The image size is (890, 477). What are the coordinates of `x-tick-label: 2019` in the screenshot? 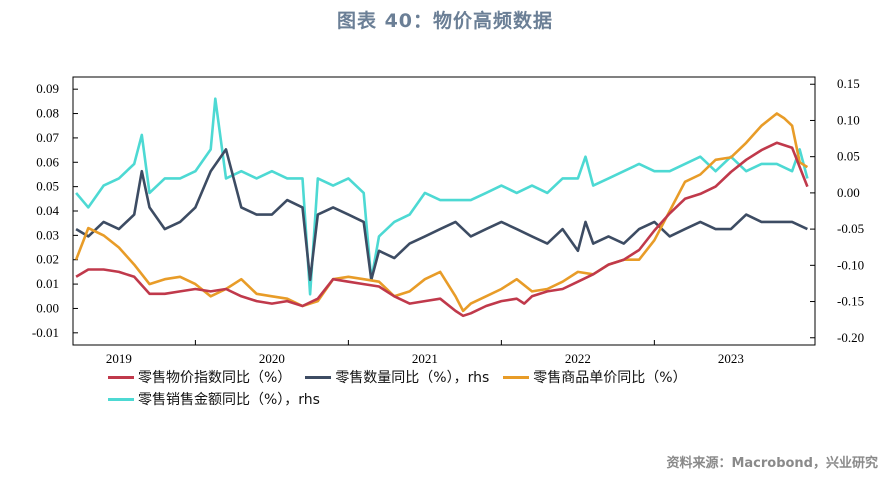 It's located at (119, 358).